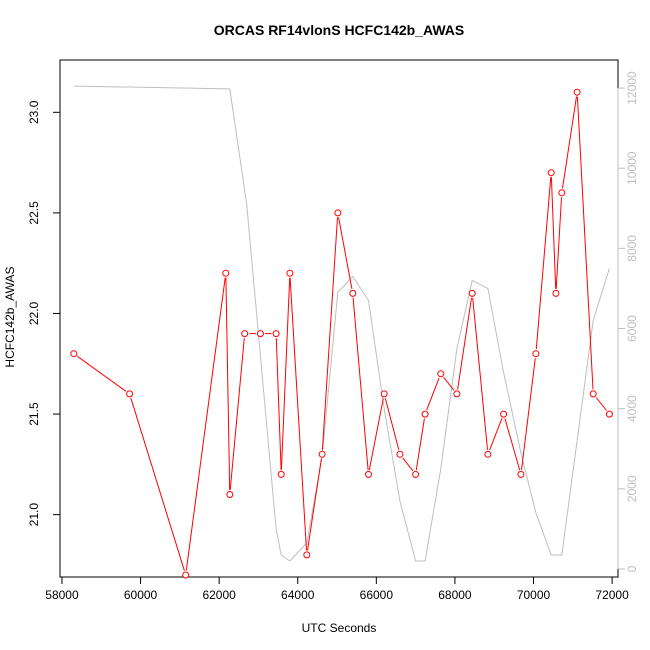 The height and width of the screenshot is (650, 650). Describe the element at coordinates (632, 88) in the screenshot. I see `y2-tick-label: 12000` at that location.